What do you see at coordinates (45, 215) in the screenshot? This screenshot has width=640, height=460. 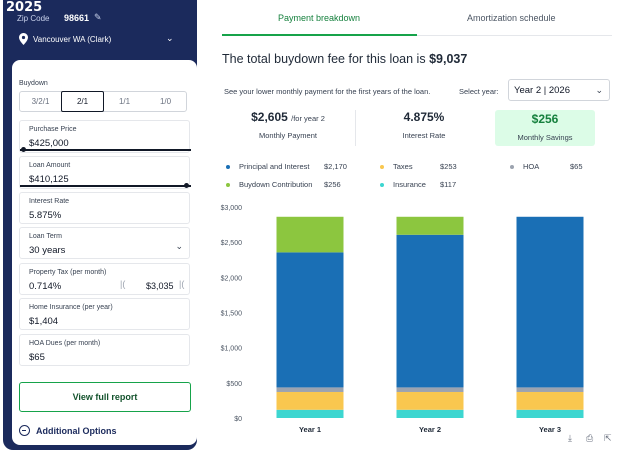 I see `interest-rate-value: 5.875%` at bounding box center [45, 215].